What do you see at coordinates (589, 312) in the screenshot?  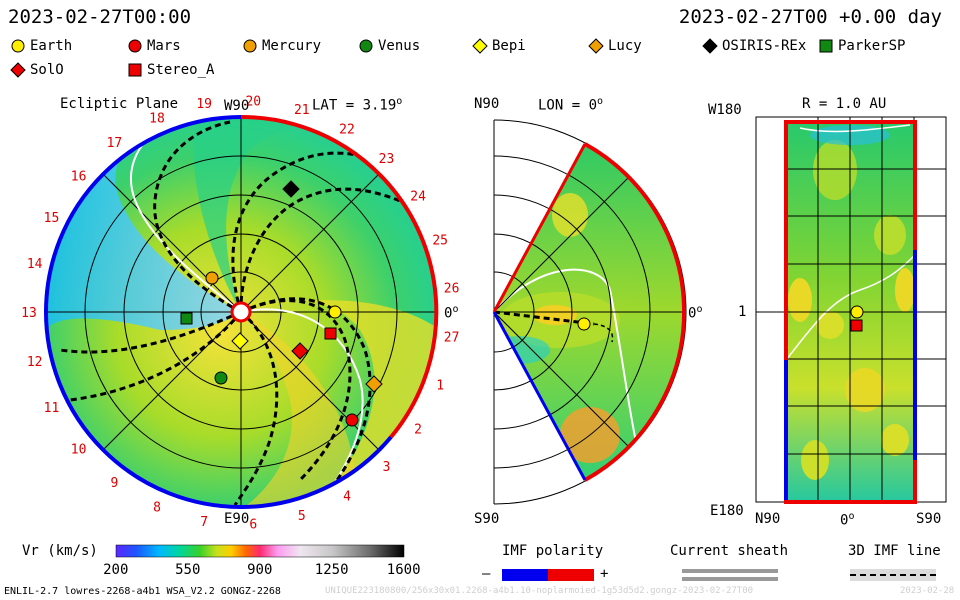 I see `meridional-panel` at bounding box center [589, 312].